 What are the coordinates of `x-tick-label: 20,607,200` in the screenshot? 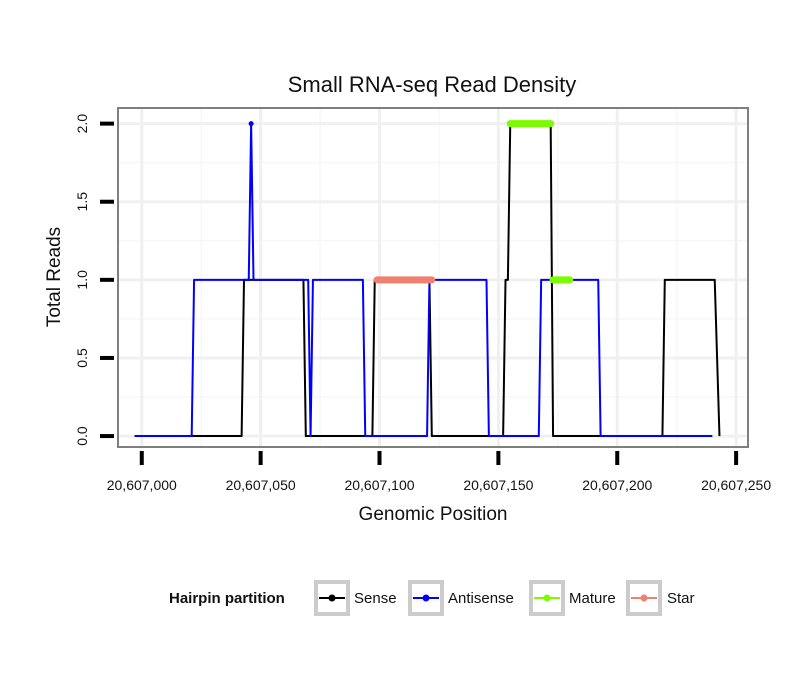 It's located at (617, 485).